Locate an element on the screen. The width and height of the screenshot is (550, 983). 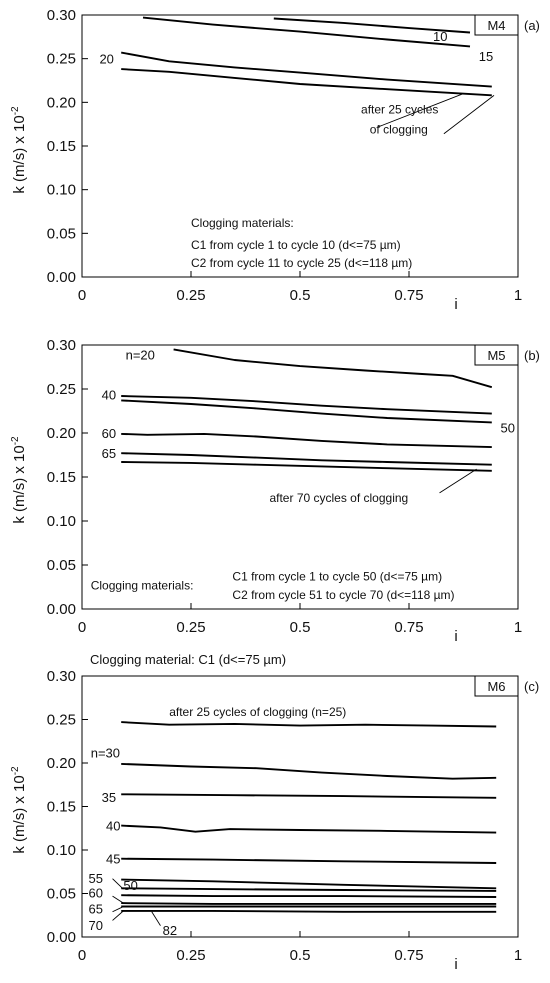
annotation-label: after 25 cycles is located at coordinates (399, 109).